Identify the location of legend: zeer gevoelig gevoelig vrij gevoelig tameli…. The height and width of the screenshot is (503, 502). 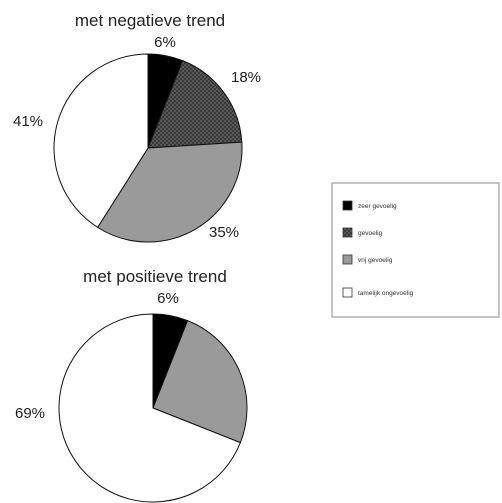
(415, 250).